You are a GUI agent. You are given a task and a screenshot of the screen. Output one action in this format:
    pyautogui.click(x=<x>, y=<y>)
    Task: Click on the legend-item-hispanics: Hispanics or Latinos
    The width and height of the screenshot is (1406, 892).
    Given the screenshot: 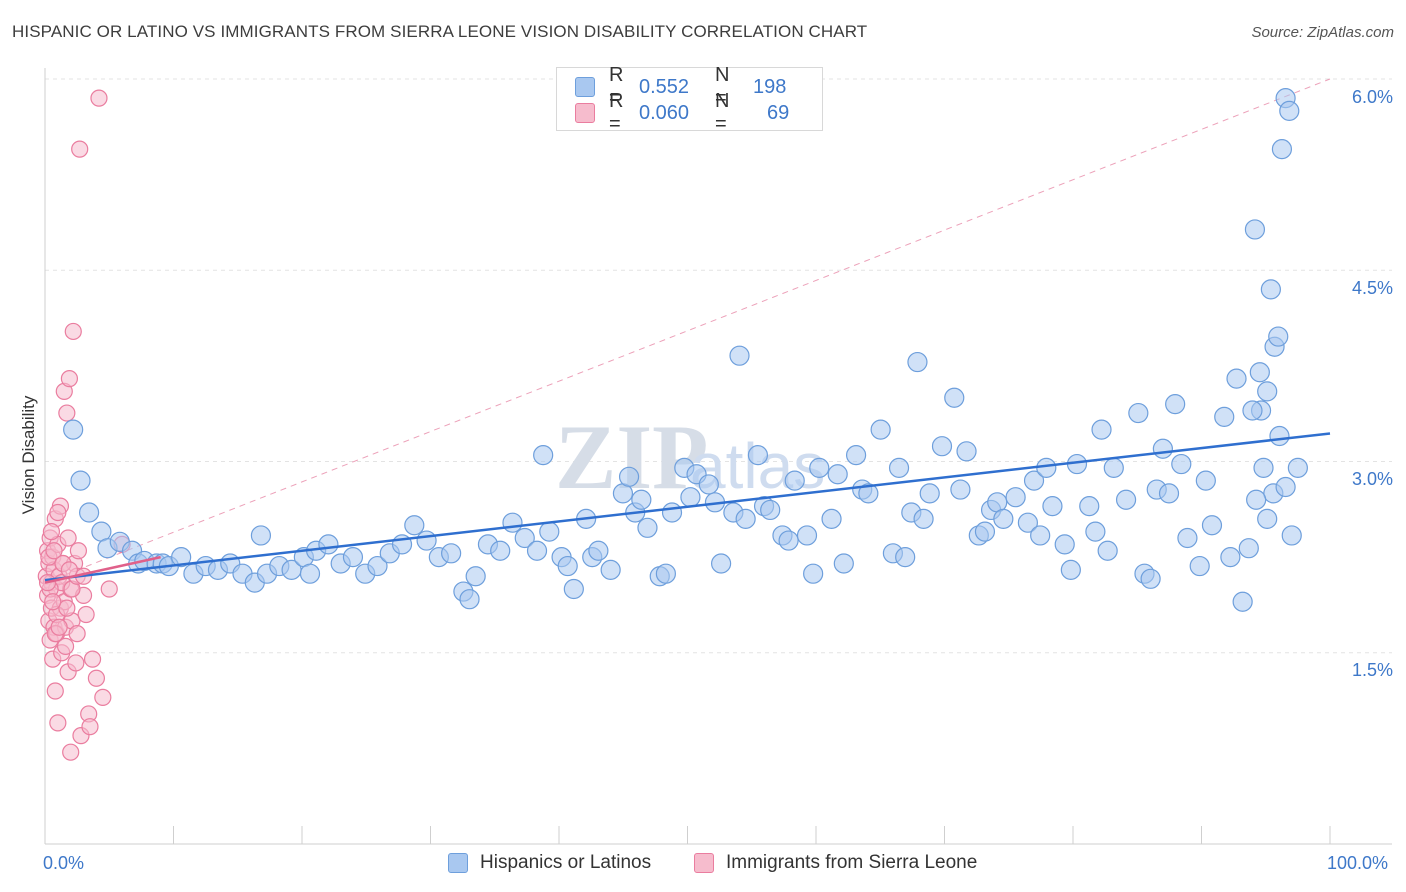 What is the action you would take?
    pyautogui.click(x=549, y=863)
    